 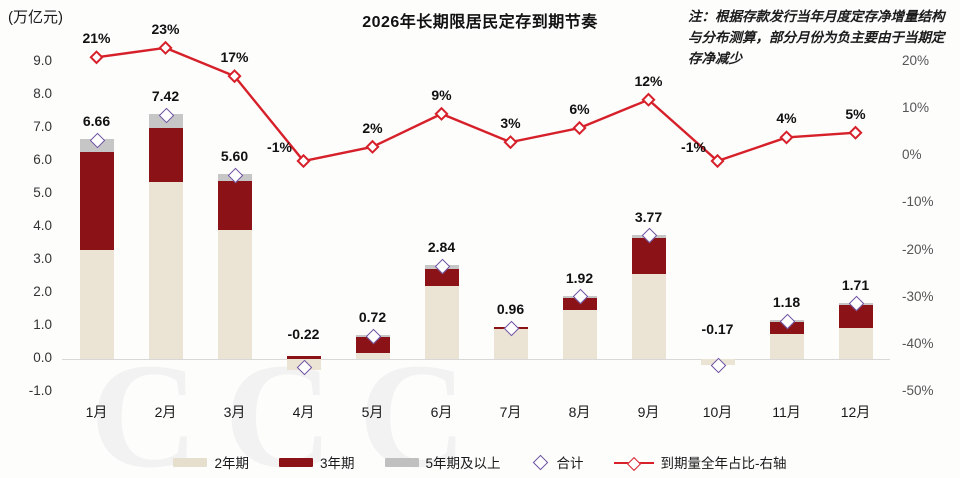 I want to click on legend-label: 2年期, so click(x=231, y=463).